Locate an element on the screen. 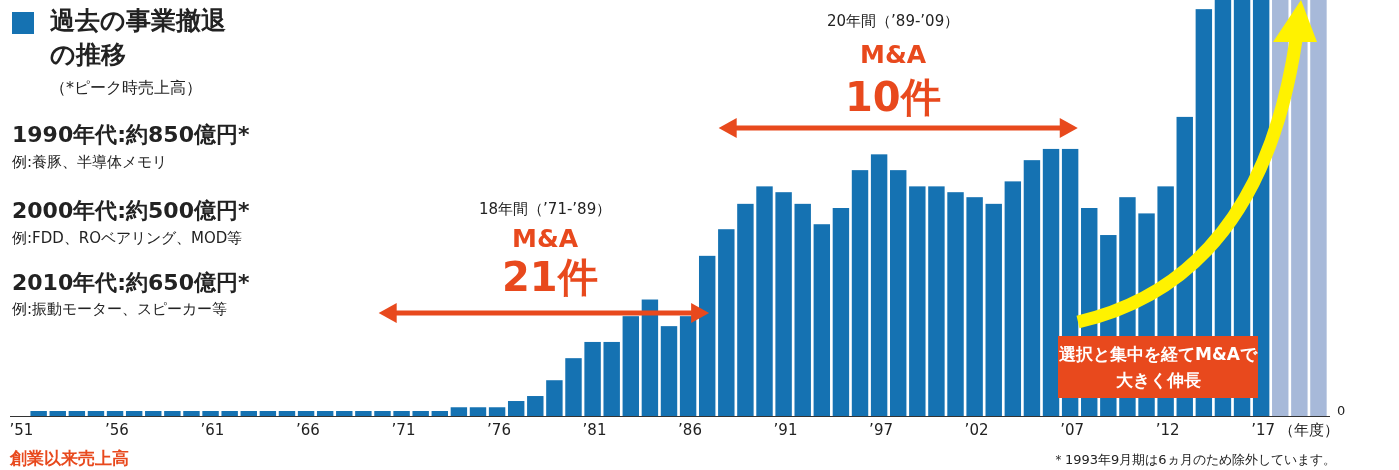 The image size is (1399, 470). x-tick-label: ’56 is located at coordinates (117, 430).